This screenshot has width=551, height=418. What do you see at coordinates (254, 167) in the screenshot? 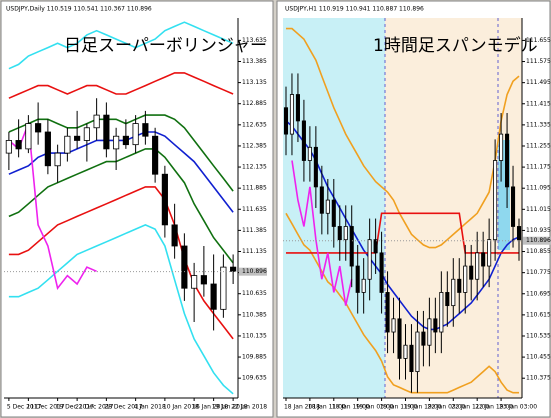
I see `y-tick-label: 112.135` at bounding box center [254, 167].